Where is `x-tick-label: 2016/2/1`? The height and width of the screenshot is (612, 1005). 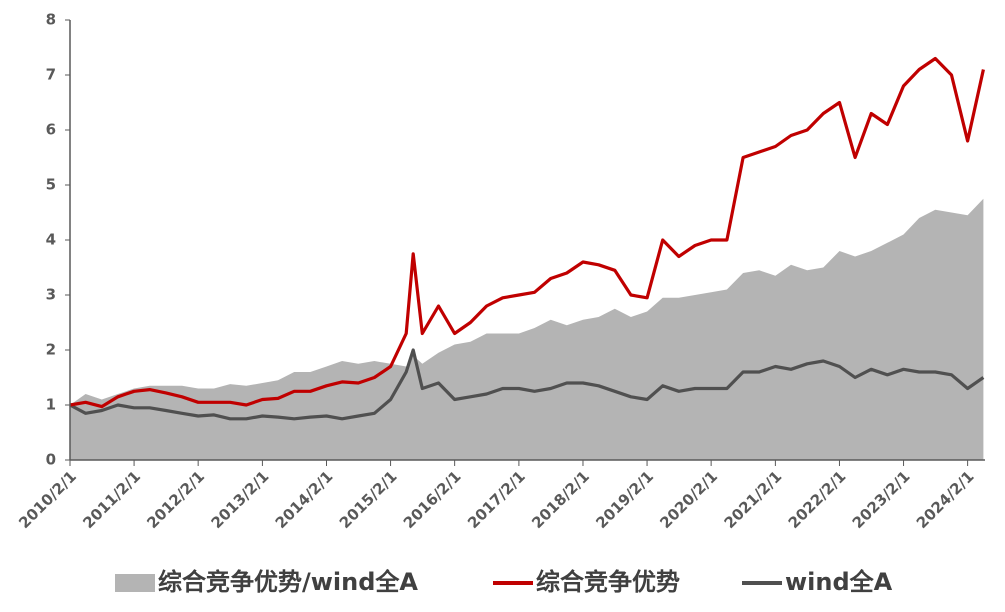
x-tick-label: 2016/2/1 is located at coordinates (432, 499).